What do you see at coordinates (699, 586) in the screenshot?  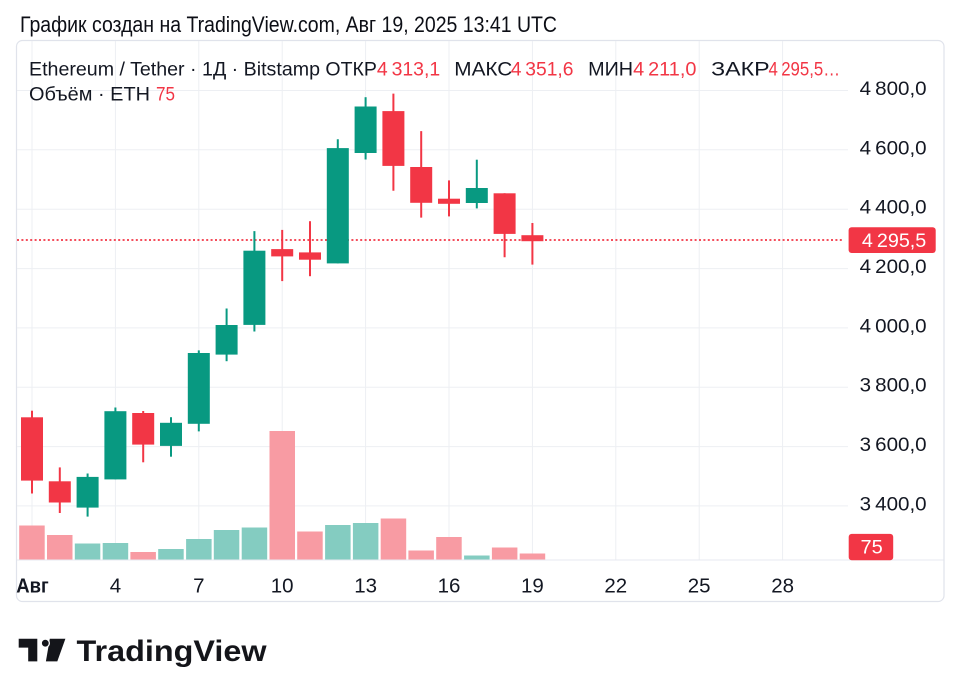 I see `svg-text: 25` at bounding box center [699, 586].